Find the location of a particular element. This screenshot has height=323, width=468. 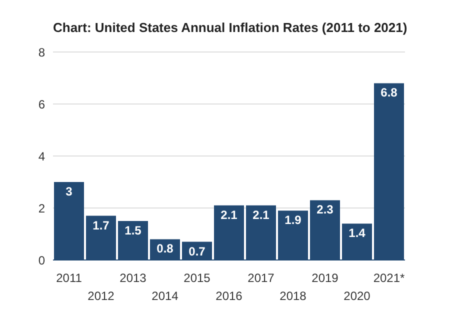

x-tick-label: 2014 is located at coordinates (165, 296).